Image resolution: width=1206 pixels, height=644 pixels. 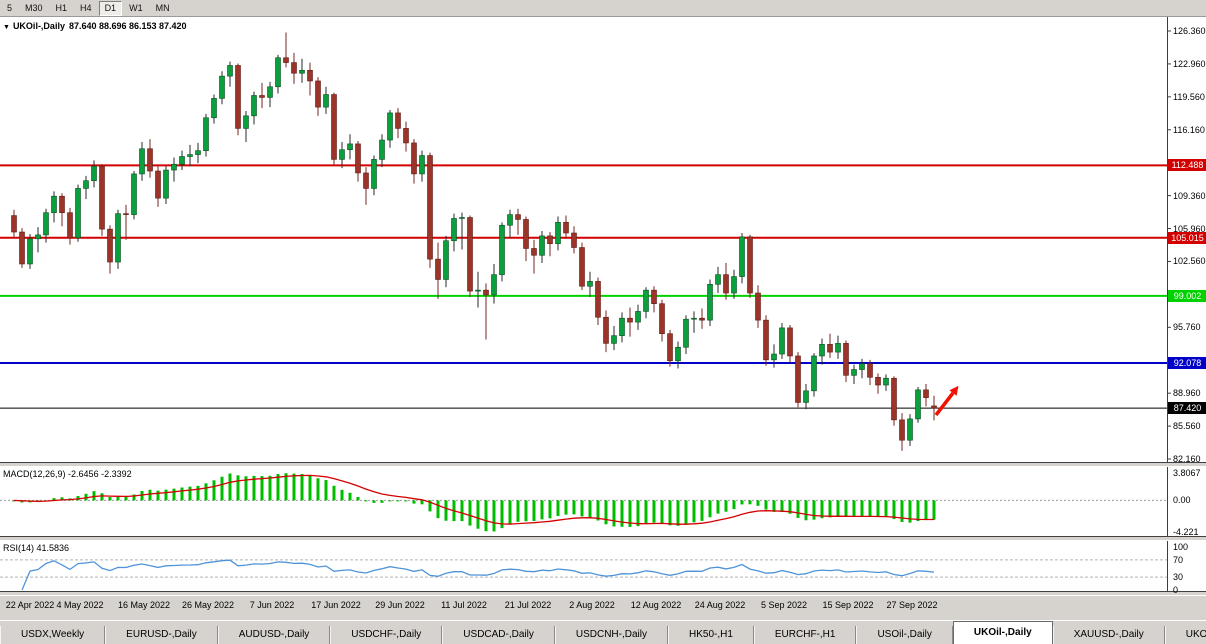 What do you see at coordinates (784, 605) in the screenshot?
I see `time-axis-label: 5 Sep 2022` at bounding box center [784, 605].